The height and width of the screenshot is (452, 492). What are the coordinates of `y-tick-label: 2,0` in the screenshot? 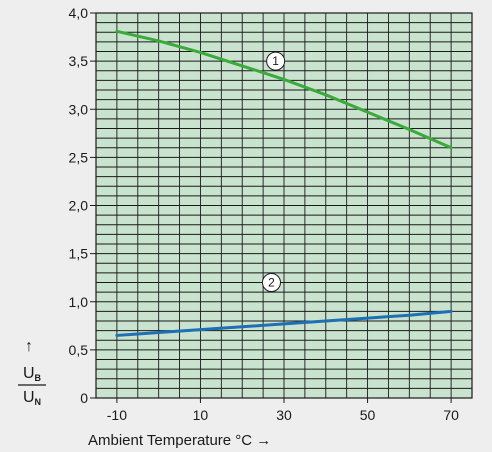 It's located at (79, 206).